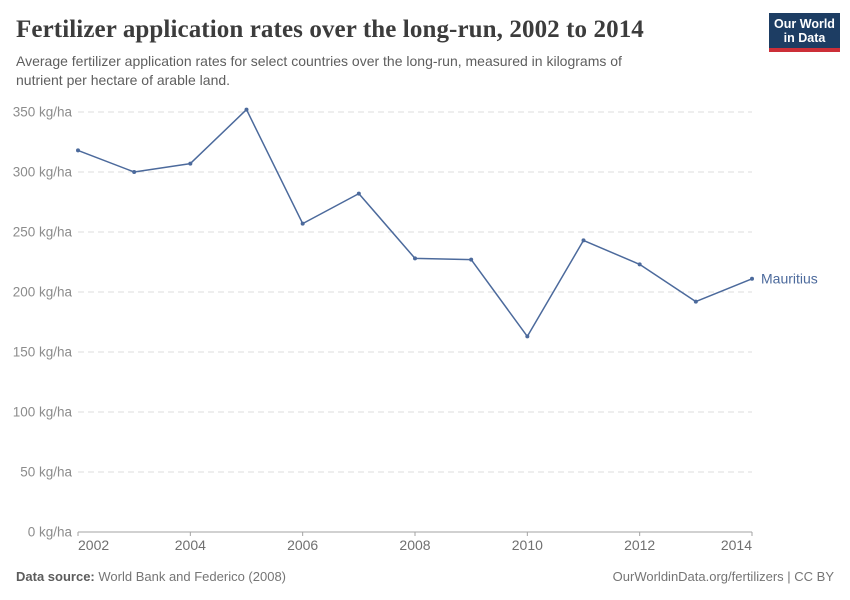 This screenshot has height=600, width=850. Describe the element at coordinates (639, 545) in the screenshot. I see `x-axis-tick-label: 2012` at that location.